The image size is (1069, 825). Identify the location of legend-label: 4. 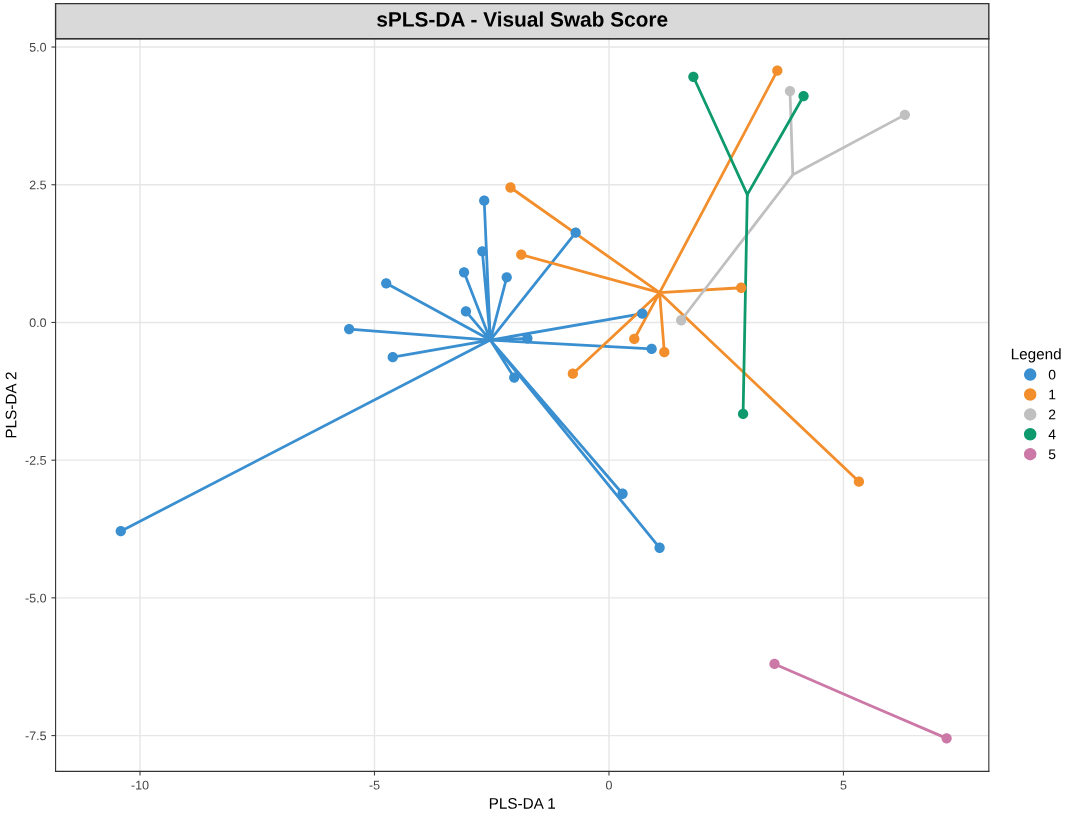
(1052, 434).